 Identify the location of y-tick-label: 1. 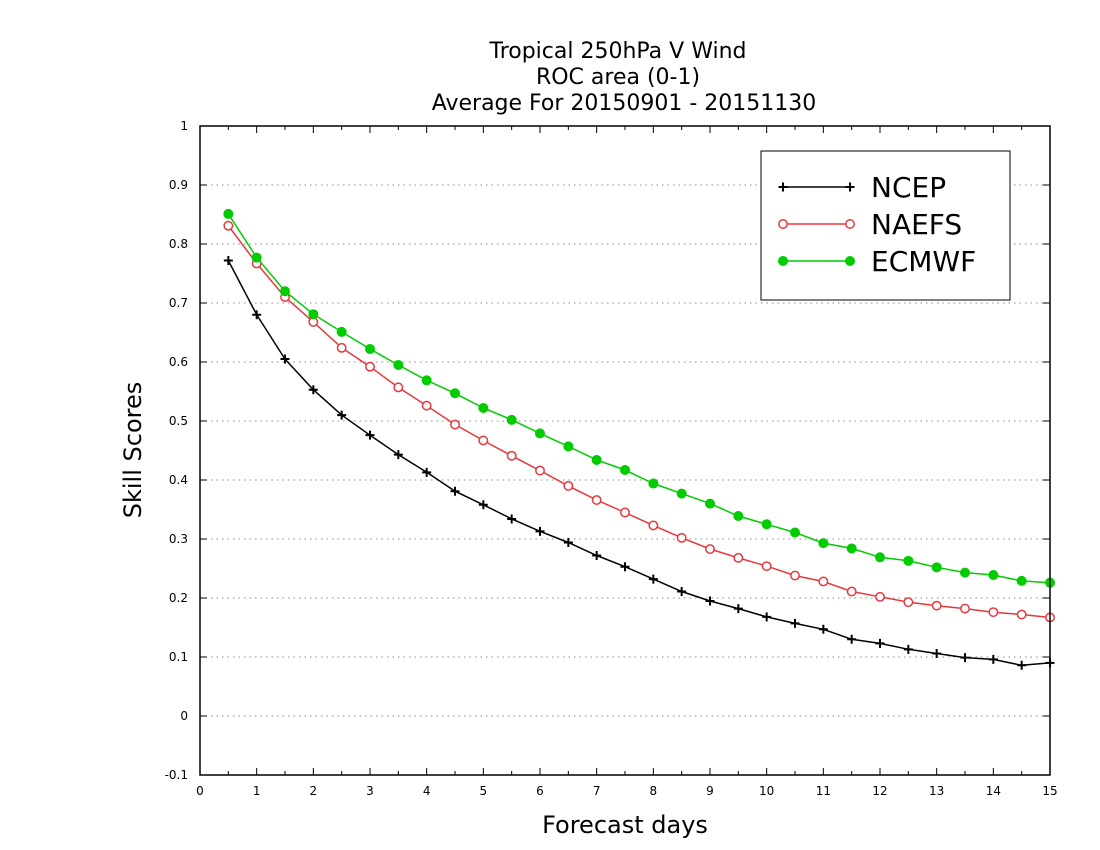
(184, 126).